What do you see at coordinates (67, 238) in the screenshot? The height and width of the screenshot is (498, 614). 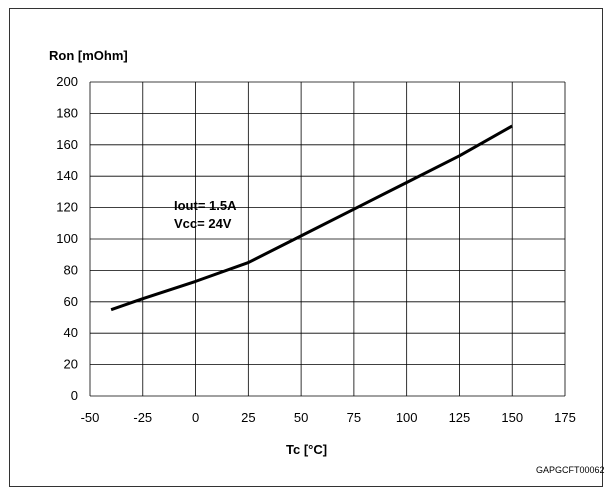 I see `y-tick-label-5: 100` at bounding box center [67, 238].